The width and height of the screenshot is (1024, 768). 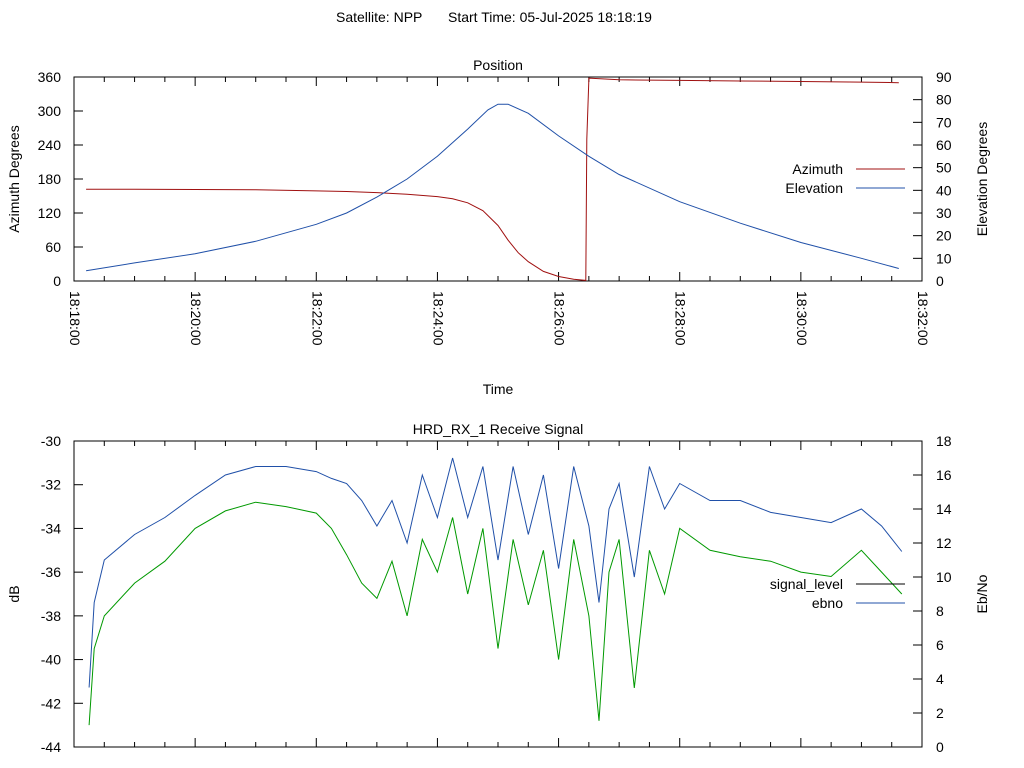 I want to click on x-tick-label: 18:22:00, so click(x=317, y=318).